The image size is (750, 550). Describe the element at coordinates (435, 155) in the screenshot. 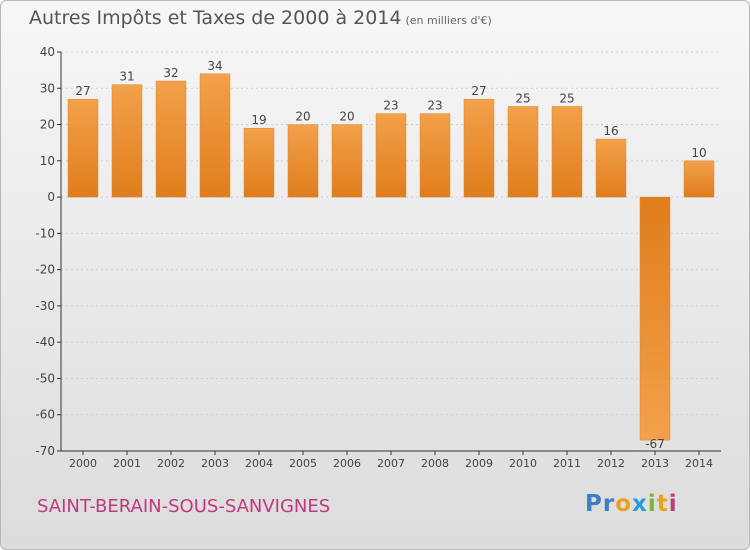

I see `bar-2008` at that location.